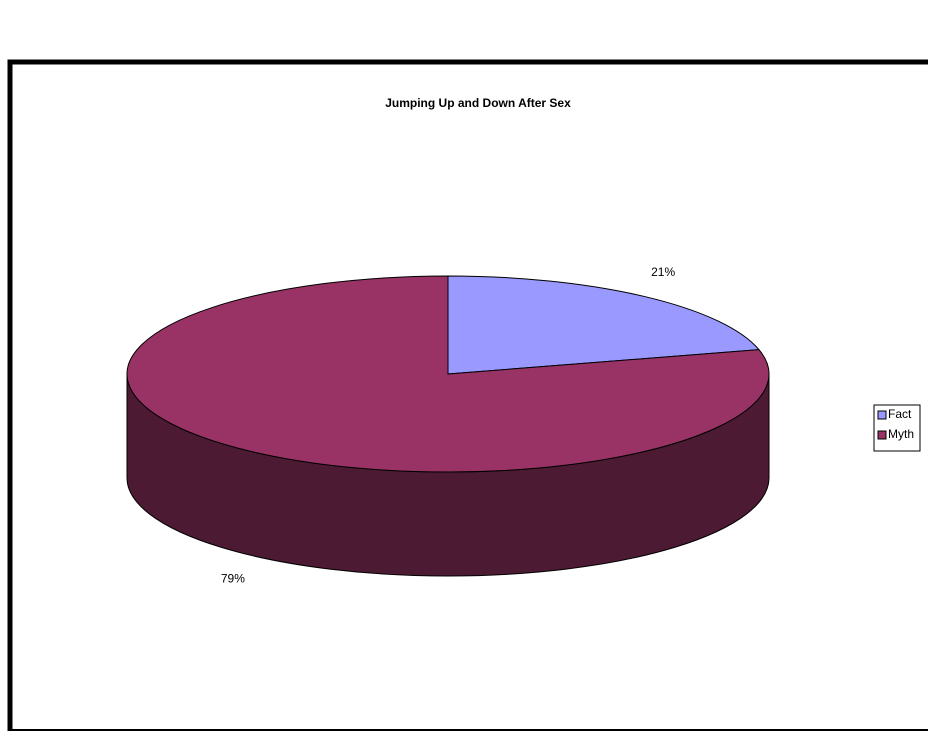 The width and height of the screenshot is (928, 731). What do you see at coordinates (233, 578) in the screenshot?
I see `data-label: 79%` at bounding box center [233, 578].